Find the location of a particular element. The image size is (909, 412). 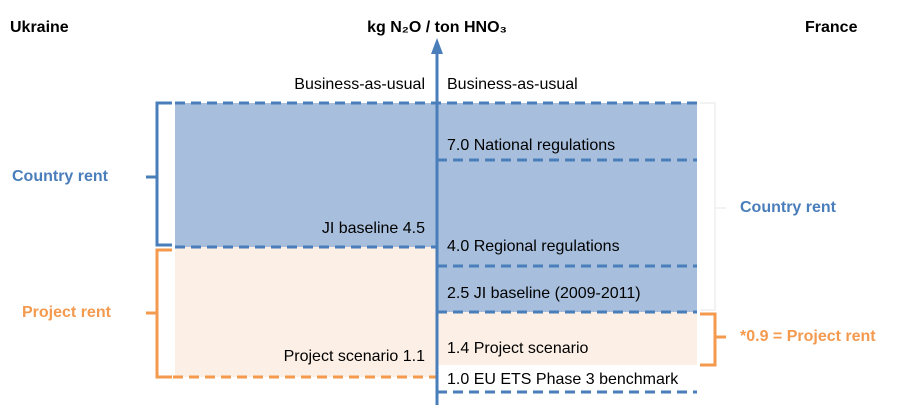

label: Project scenario 1.1 is located at coordinates (355, 356).